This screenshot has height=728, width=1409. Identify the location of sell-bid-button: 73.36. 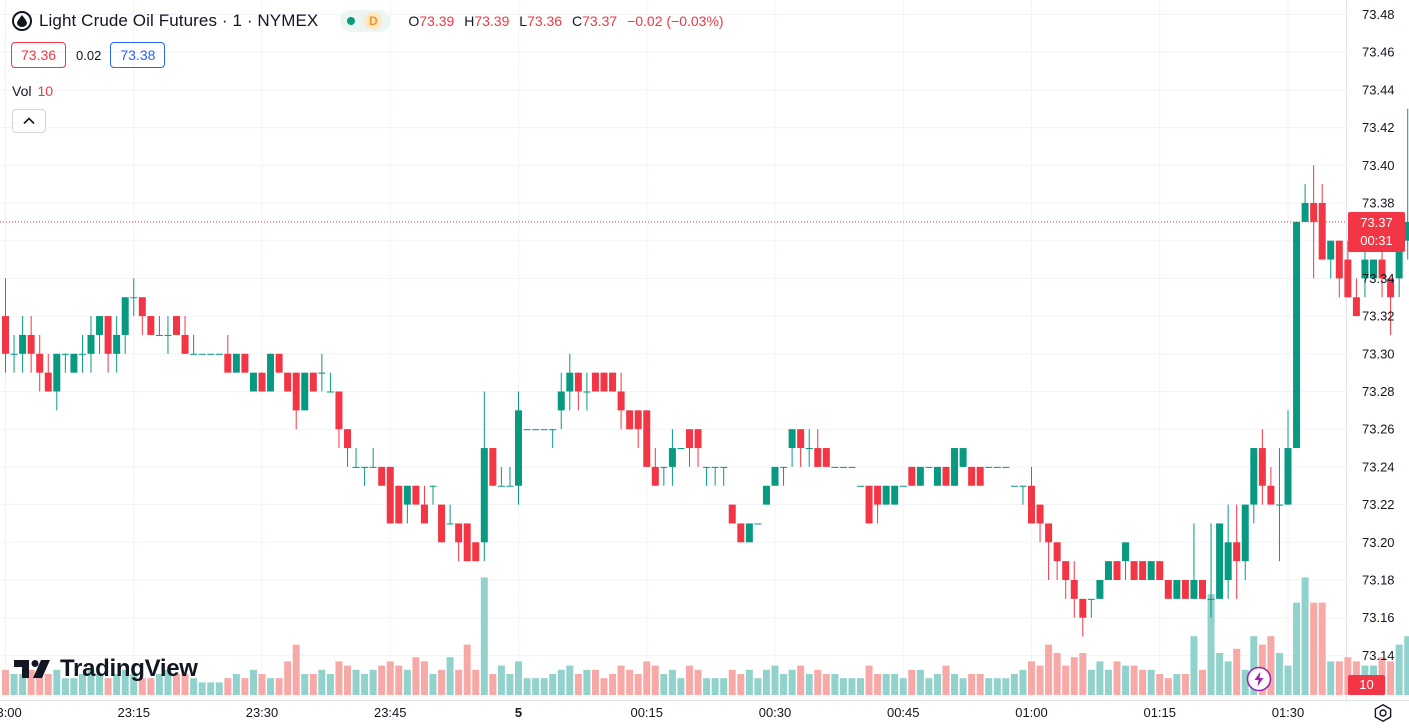
(39, 55).